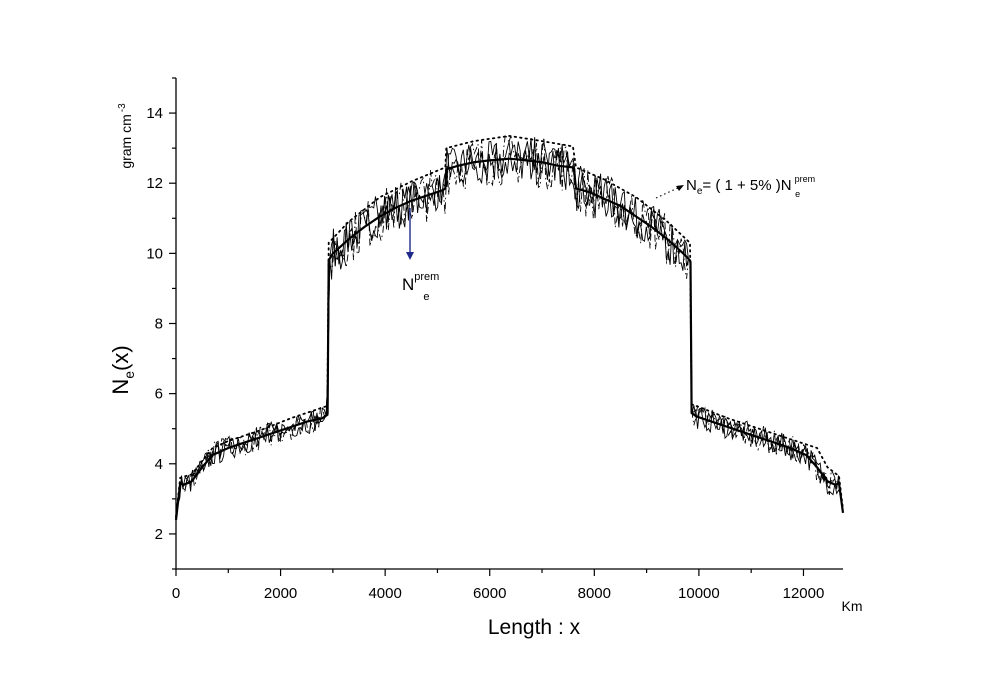 This screenshot has width=981, height=683. What do you see at coordinates (159, 324) in the screenshot?
I see `y-tick-label: 8` at bounding box center [159, 324].